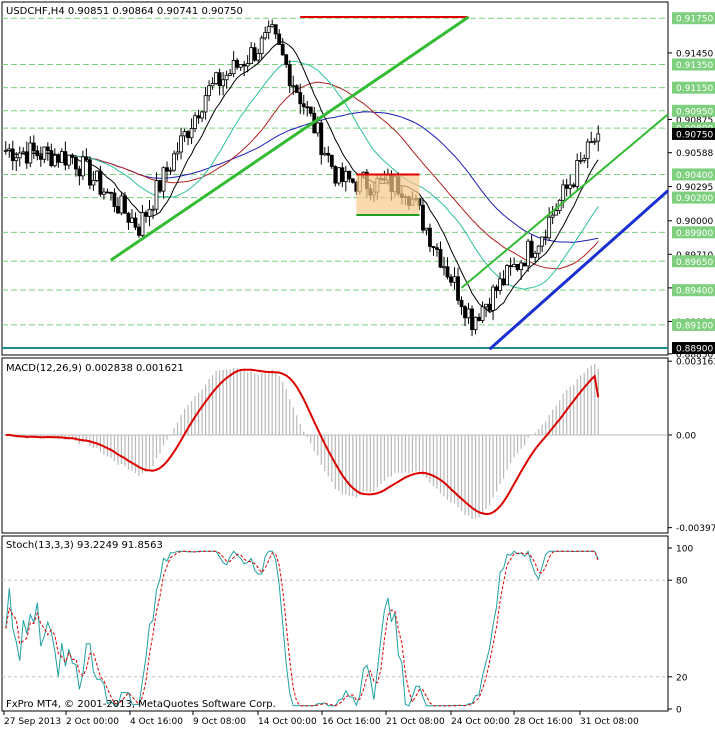 The height and width of the screenshot is (729, 715). What do you see at coordinates (543, 722) in the screenshot?
I see `time-axis-label: 28 Oct 16:00` at bounding box center [543, 722].